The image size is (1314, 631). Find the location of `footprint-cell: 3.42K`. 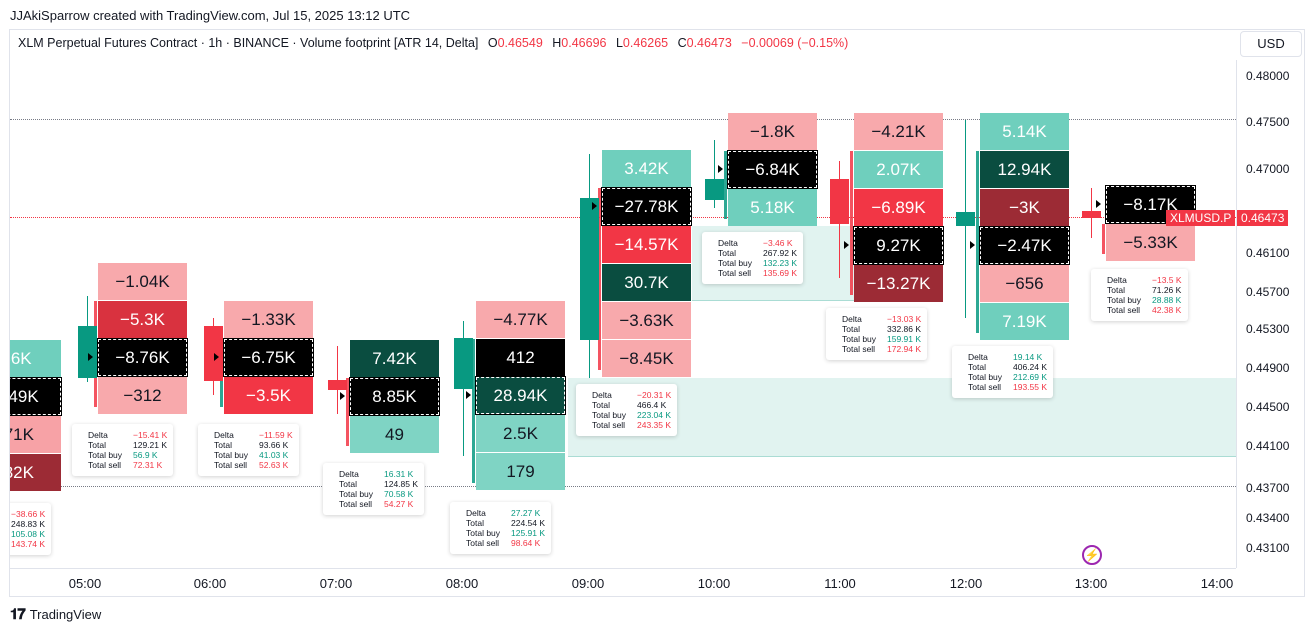

footprint-cell: 3.42K is located at coordinates (646, 168).